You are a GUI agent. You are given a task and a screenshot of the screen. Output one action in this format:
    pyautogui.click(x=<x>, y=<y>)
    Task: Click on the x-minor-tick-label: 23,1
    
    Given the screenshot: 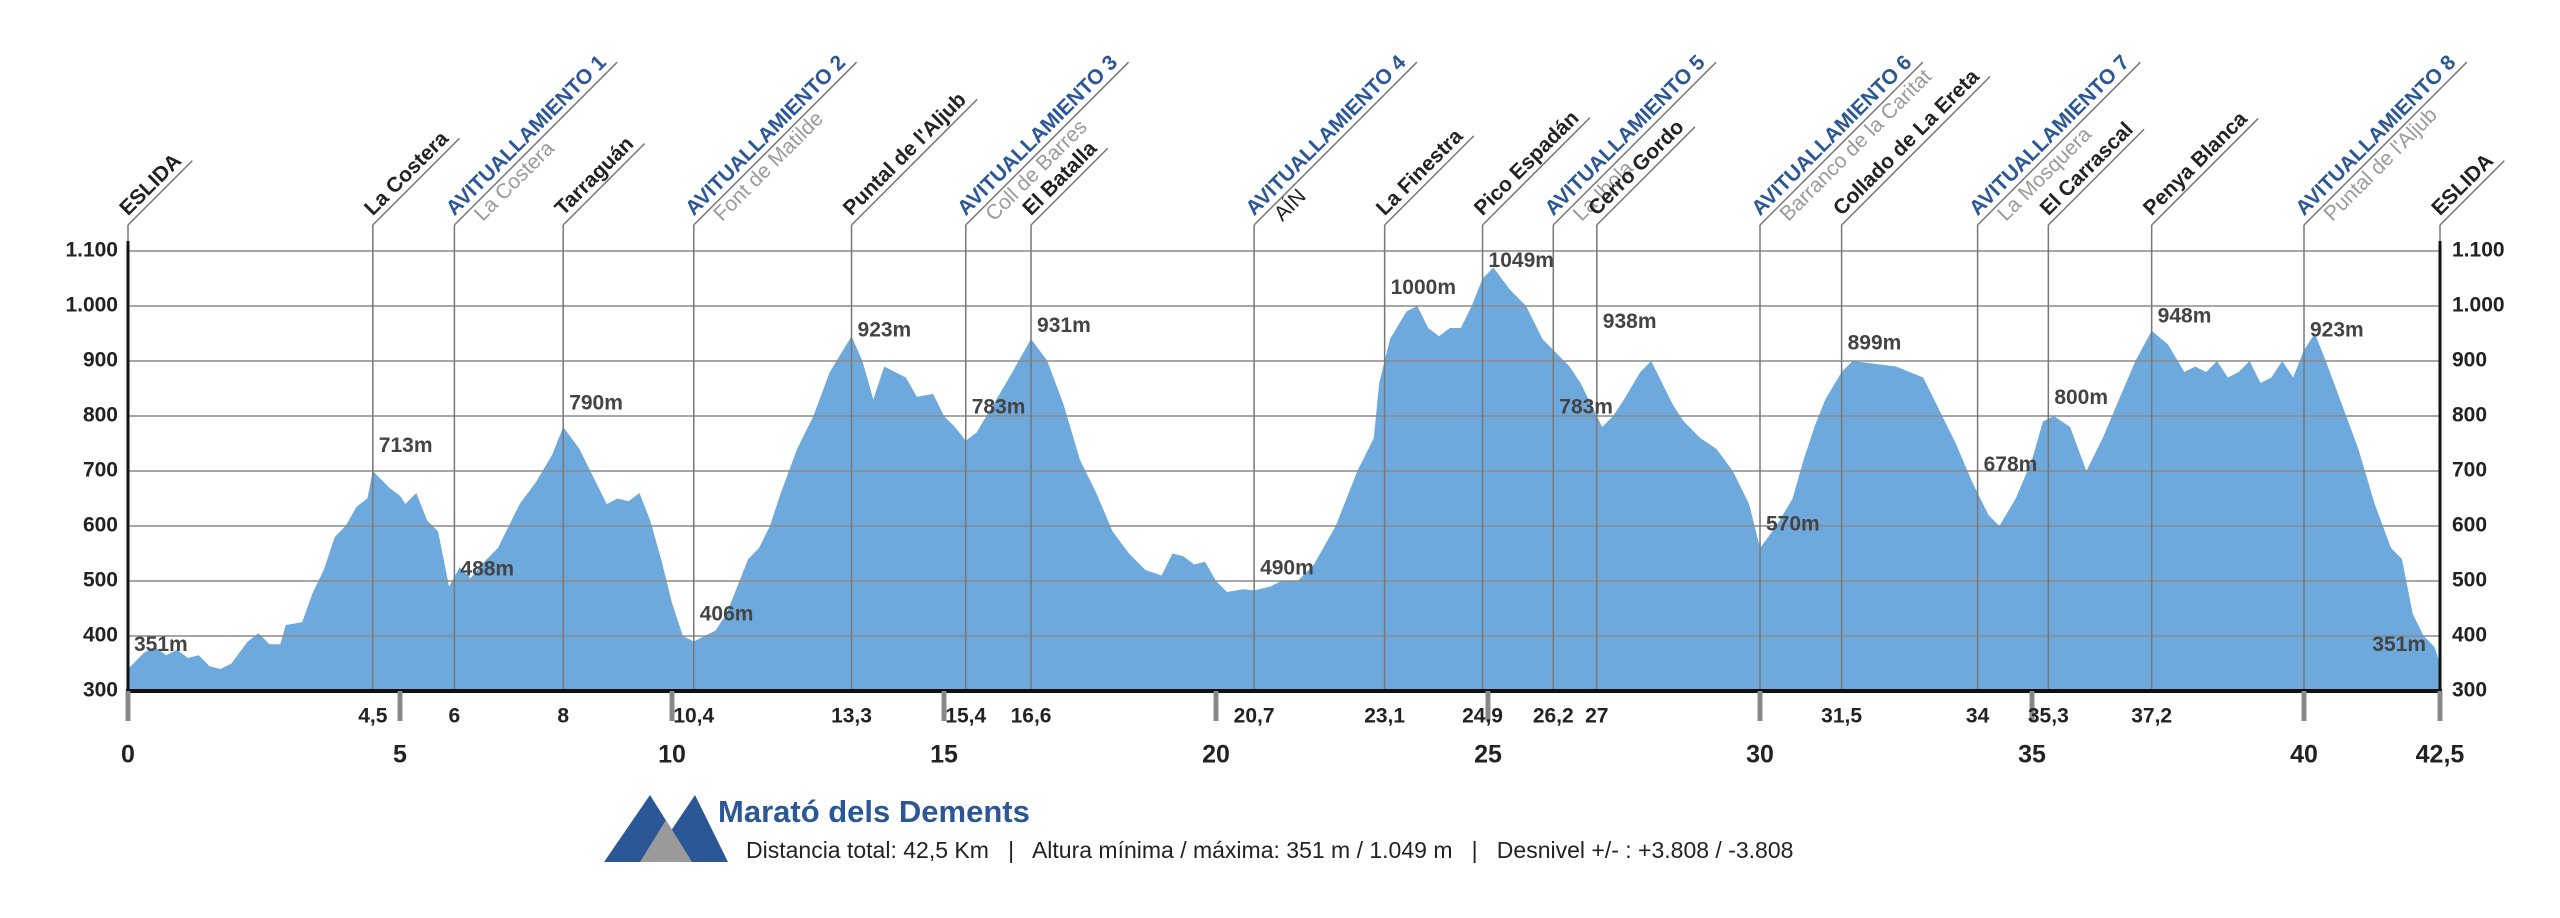 What is the action you would take?
    pyautogui.click(x=1384, y=716)
    